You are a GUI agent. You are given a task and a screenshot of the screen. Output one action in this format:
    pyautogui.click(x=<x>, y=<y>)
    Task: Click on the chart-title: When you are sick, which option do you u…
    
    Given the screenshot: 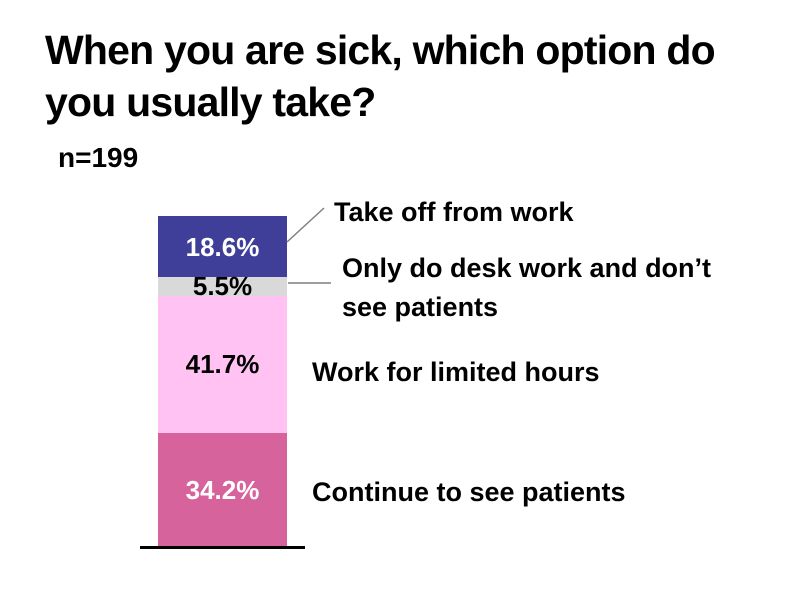 What is the action you would take?
    pyautogui.click(x=380, y=76)
    